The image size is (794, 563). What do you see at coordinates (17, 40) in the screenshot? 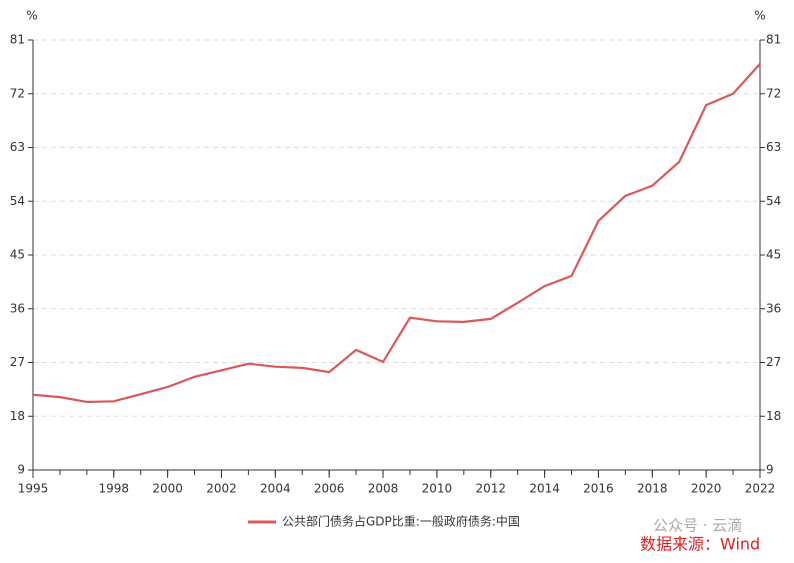
I see `y-tick-label: 81` at bounding box center [17, 40].